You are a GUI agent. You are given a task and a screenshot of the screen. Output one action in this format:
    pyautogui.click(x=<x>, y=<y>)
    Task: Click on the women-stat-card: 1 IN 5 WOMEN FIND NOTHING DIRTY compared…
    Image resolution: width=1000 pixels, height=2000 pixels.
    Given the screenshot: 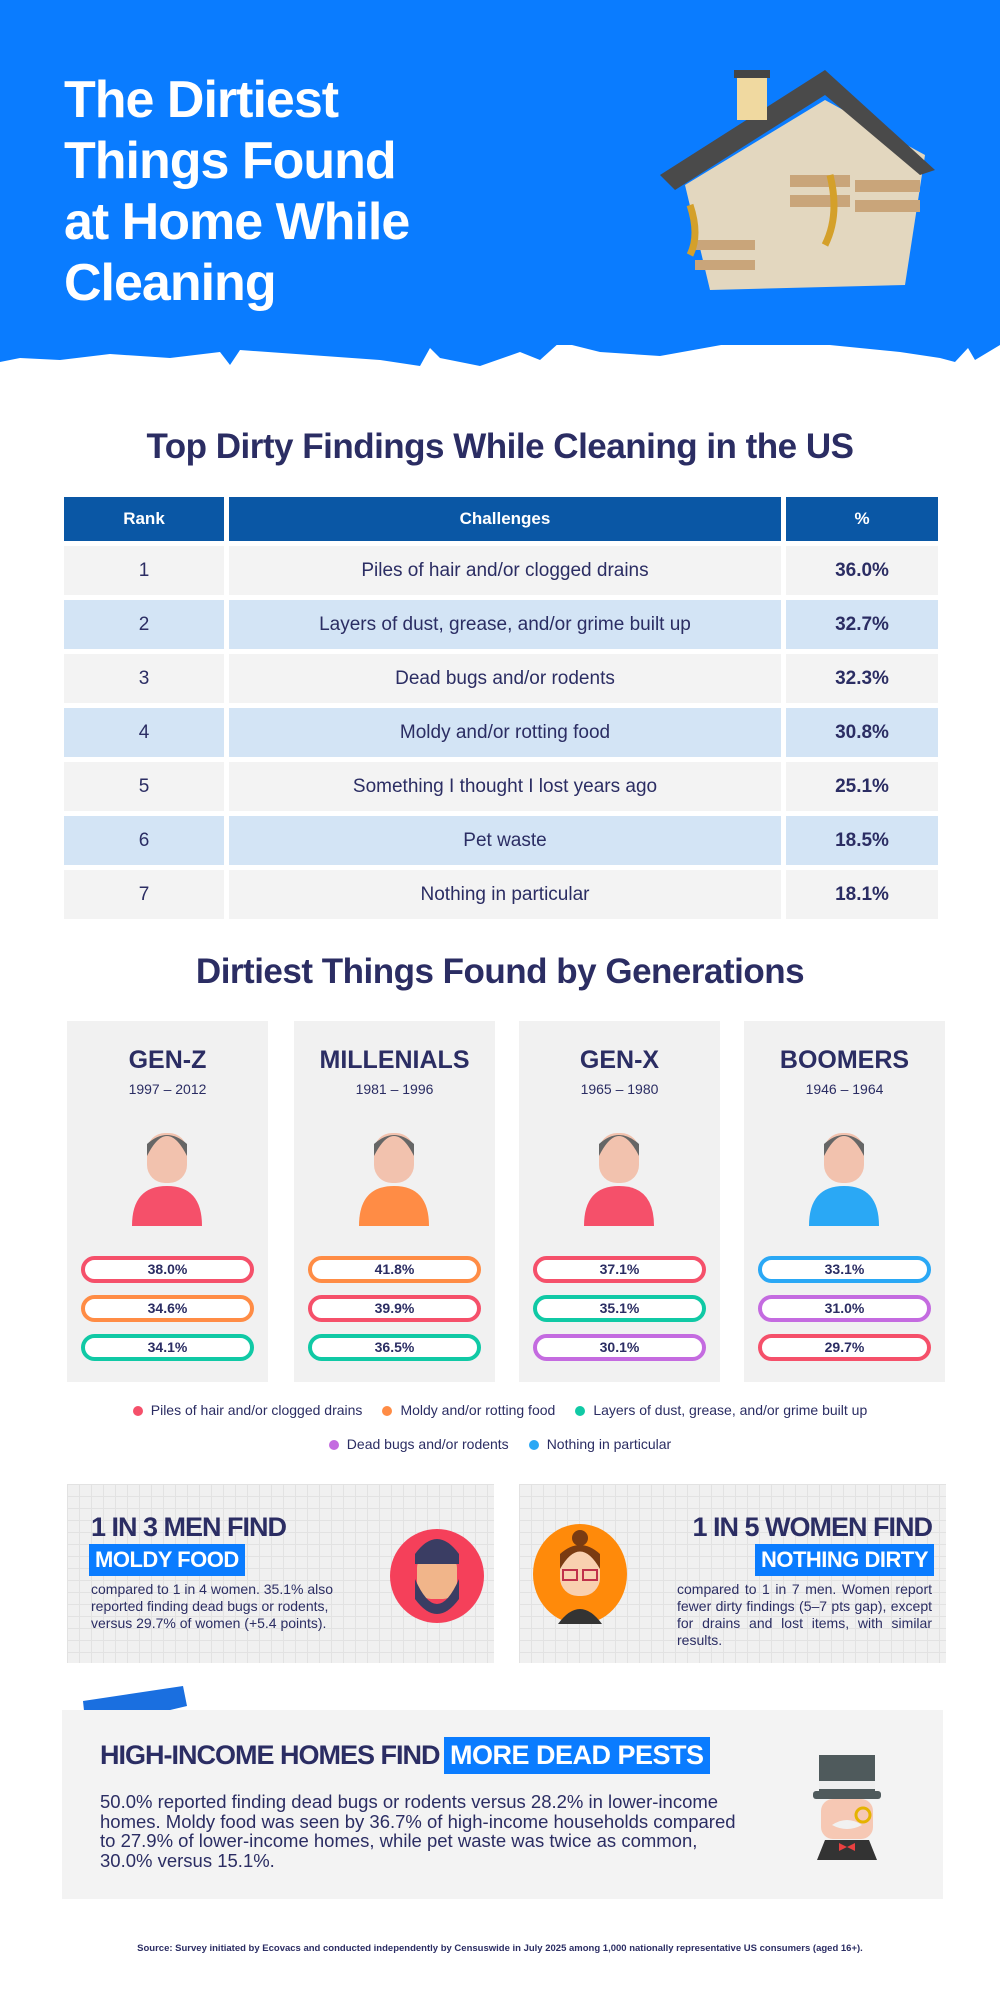 What is the action you would take?
    pyautogui.click(x=732, y=1573)
    